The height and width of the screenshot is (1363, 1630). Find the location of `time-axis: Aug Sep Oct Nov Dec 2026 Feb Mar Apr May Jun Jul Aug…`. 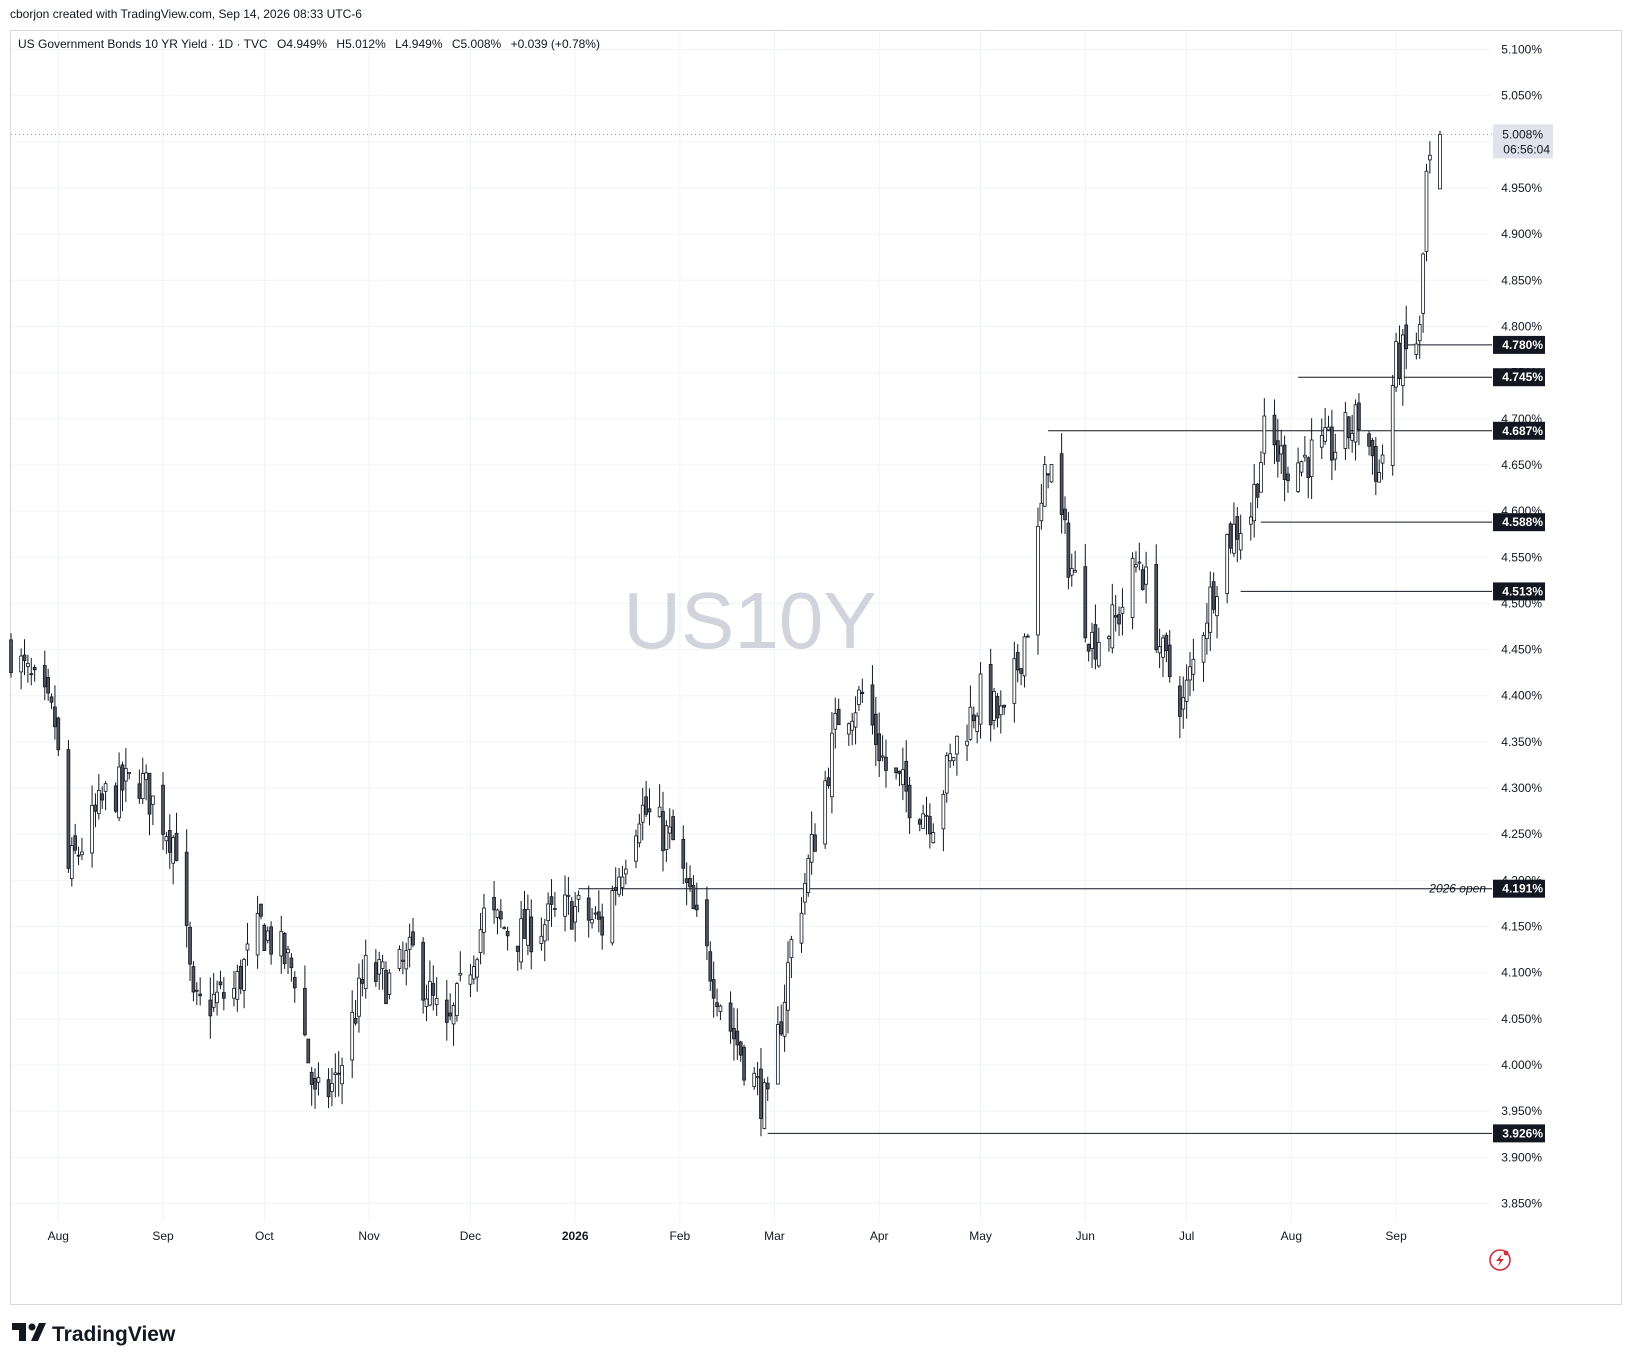

time-axis: Aug Sep Oct Nov Dec 2026 Feb Mar Apr May Jun Jul Aug… is located at coordinates (727, 1236).